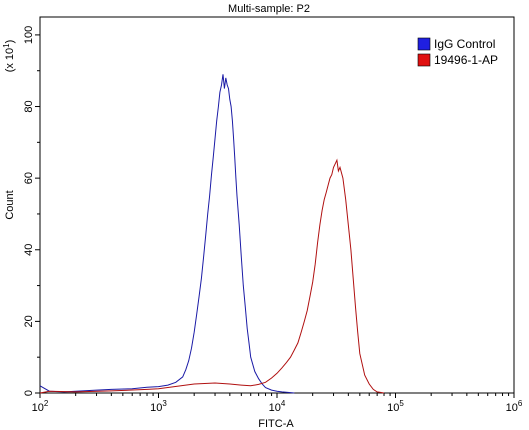 Image resolution: width=529 pixels, height=430 pixels. I want to click on x-tick-label: 10², so click(40, 406).